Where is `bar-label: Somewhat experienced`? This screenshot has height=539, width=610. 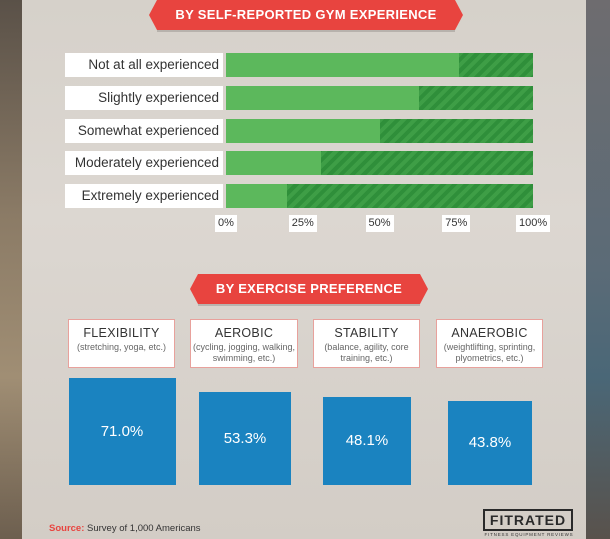 bar-label: Somewhat experienced is located at coordinates (144, 131).